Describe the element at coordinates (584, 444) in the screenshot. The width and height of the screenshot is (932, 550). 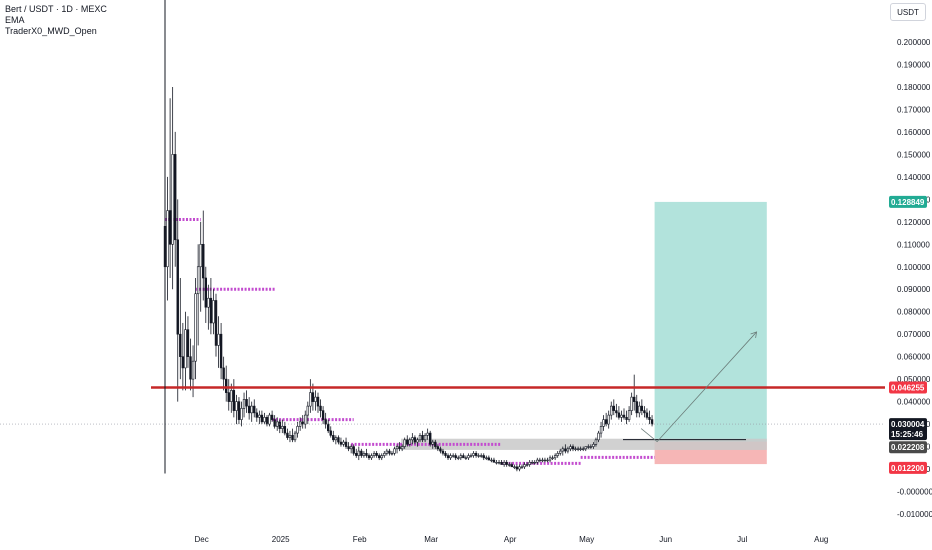
I see `entry-zone` at that location.